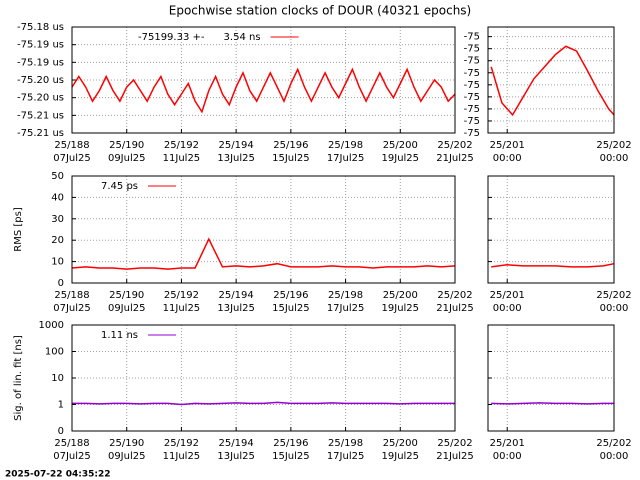 The image size is (640, 480). Describe the element at coordinates (18, 229) in the screenshot. I see `y-axis-label: RMS [ps]` at that location.